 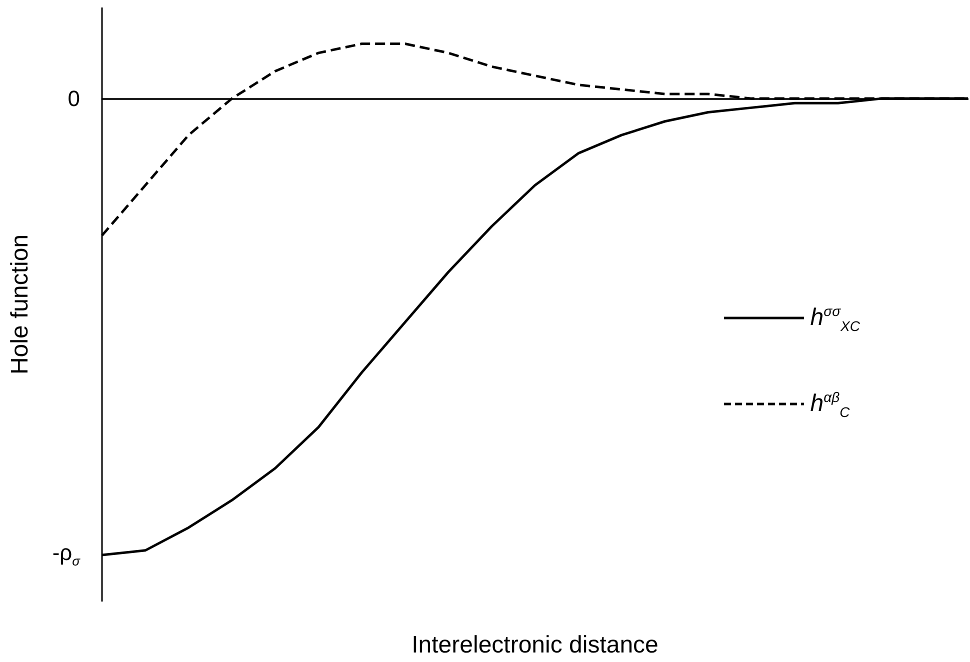 What do you see at coordinates (535, 645) in the screenshot?
I see `x-axis-title: Interelectronic distance` at bounding box center [535, 645].